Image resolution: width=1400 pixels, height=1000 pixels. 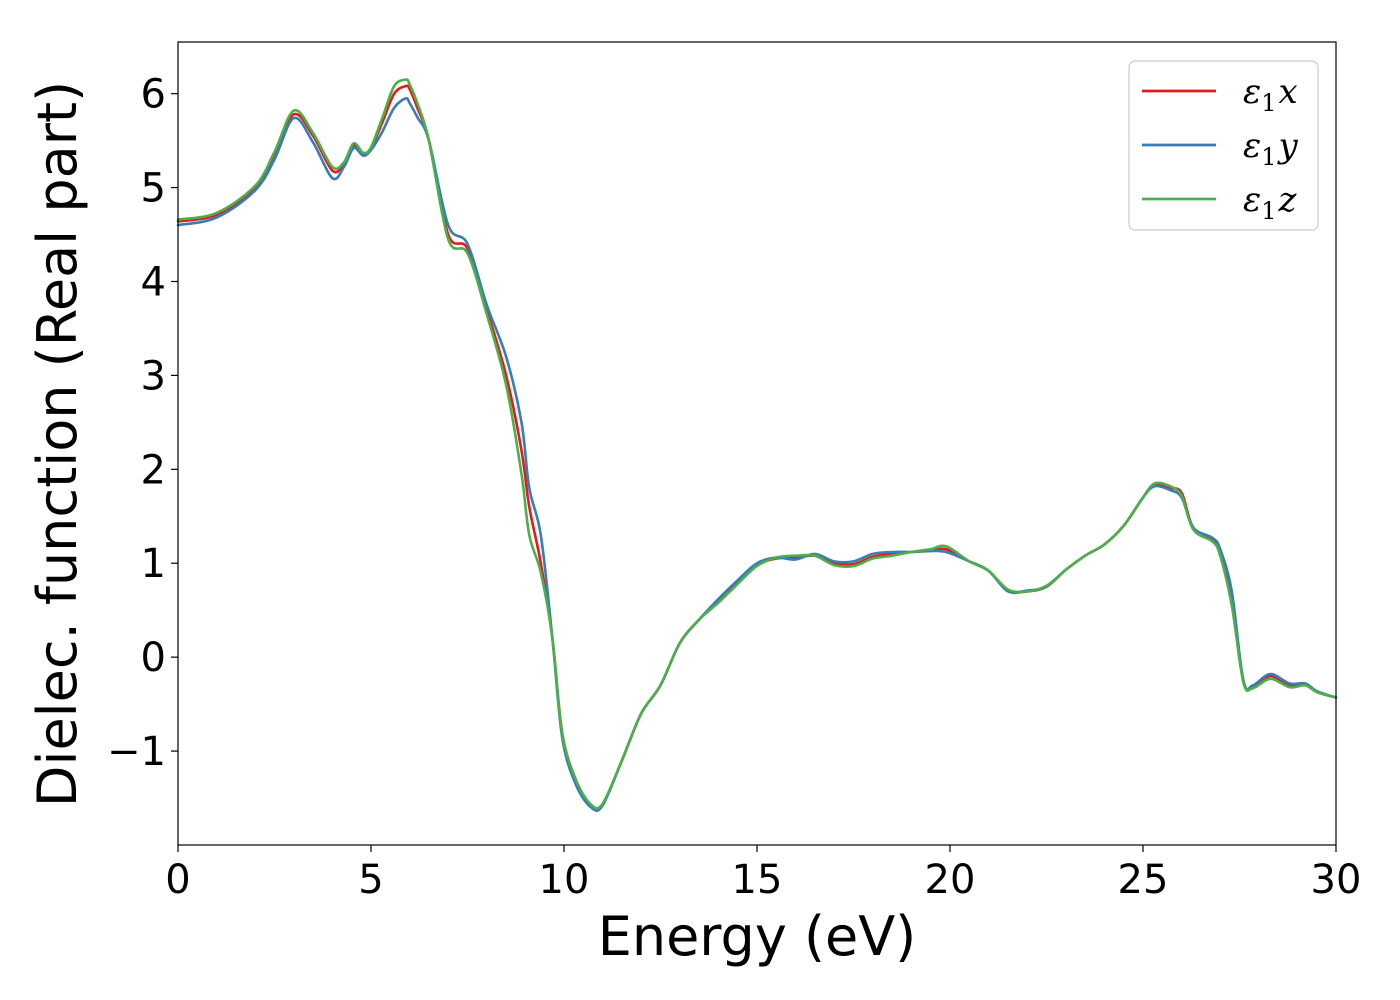 I want to click on legend: ε1x ε1y ε1z, so click(x=1223, y=145).